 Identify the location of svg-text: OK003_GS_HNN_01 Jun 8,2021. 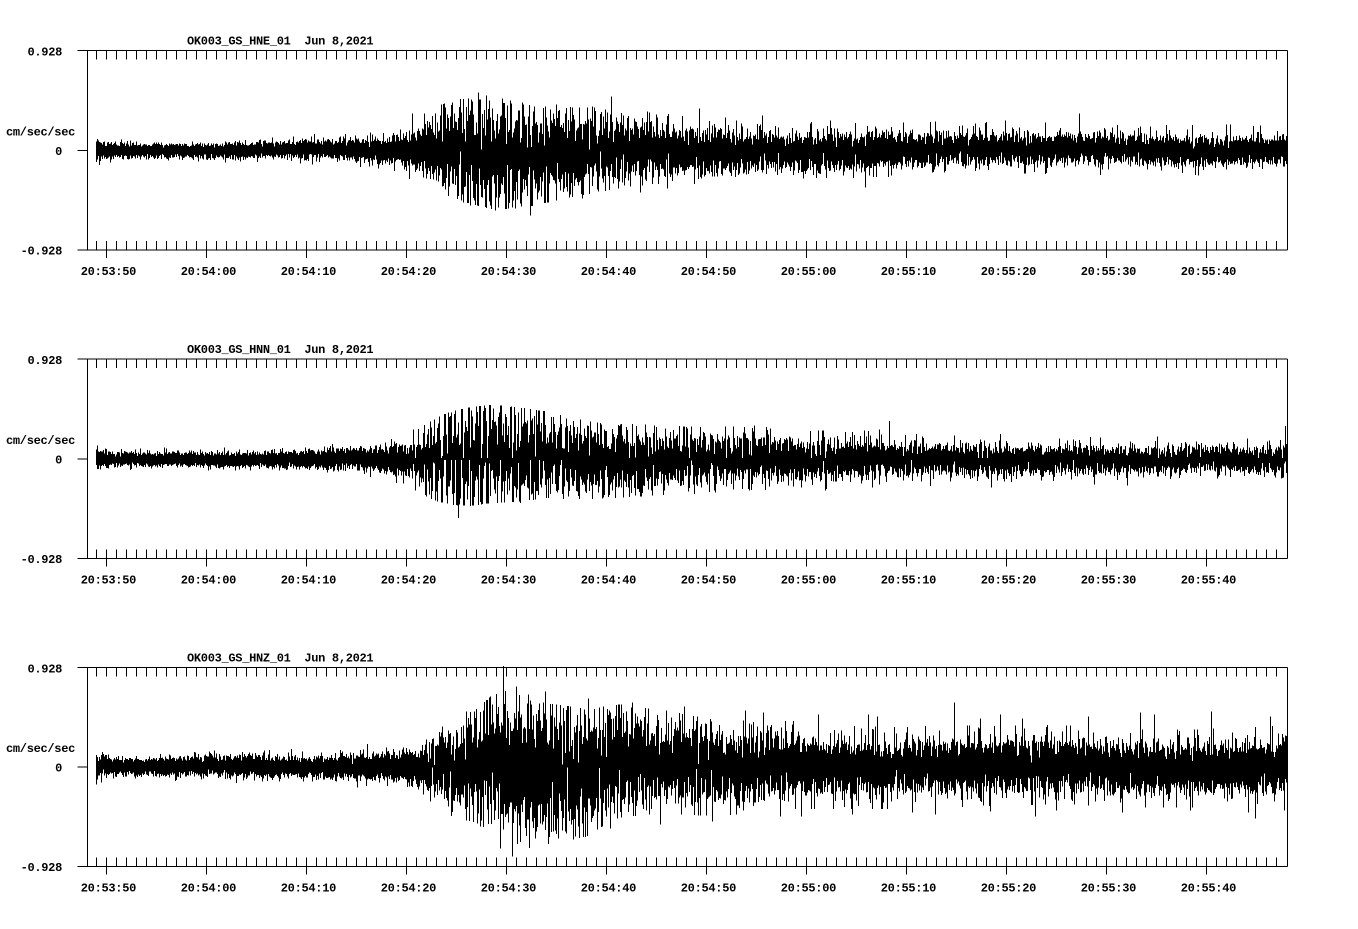
(280, 350).